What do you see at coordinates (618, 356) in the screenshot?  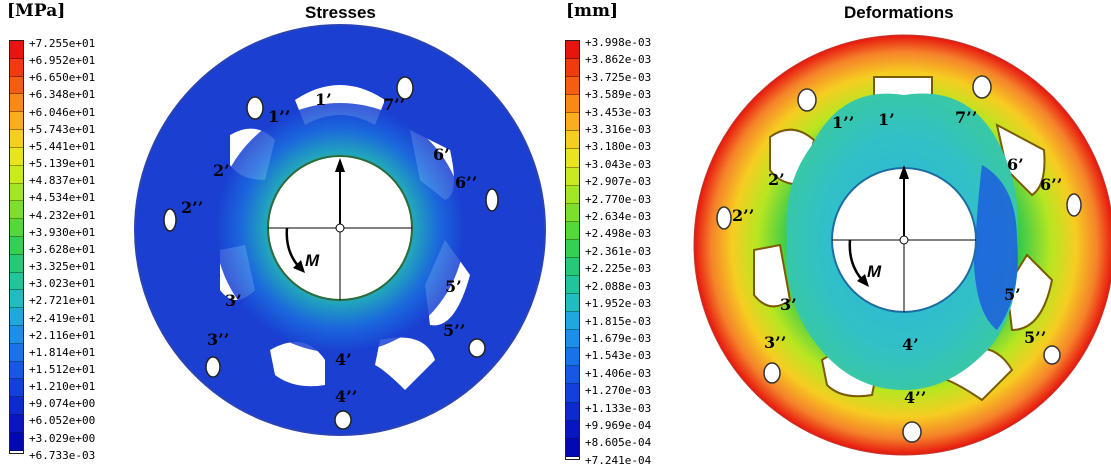 I see `deform-legend-tick-label: +1.543e-03` at bounding box center [618, 356].